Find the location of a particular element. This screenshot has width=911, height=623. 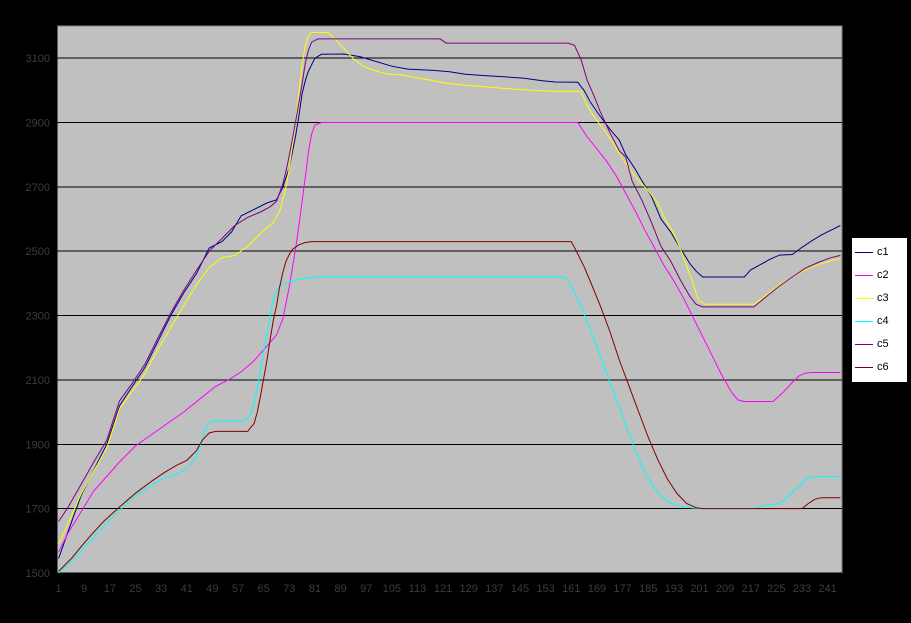

x-axis-label: 105 is located at coordinates (392, 589).